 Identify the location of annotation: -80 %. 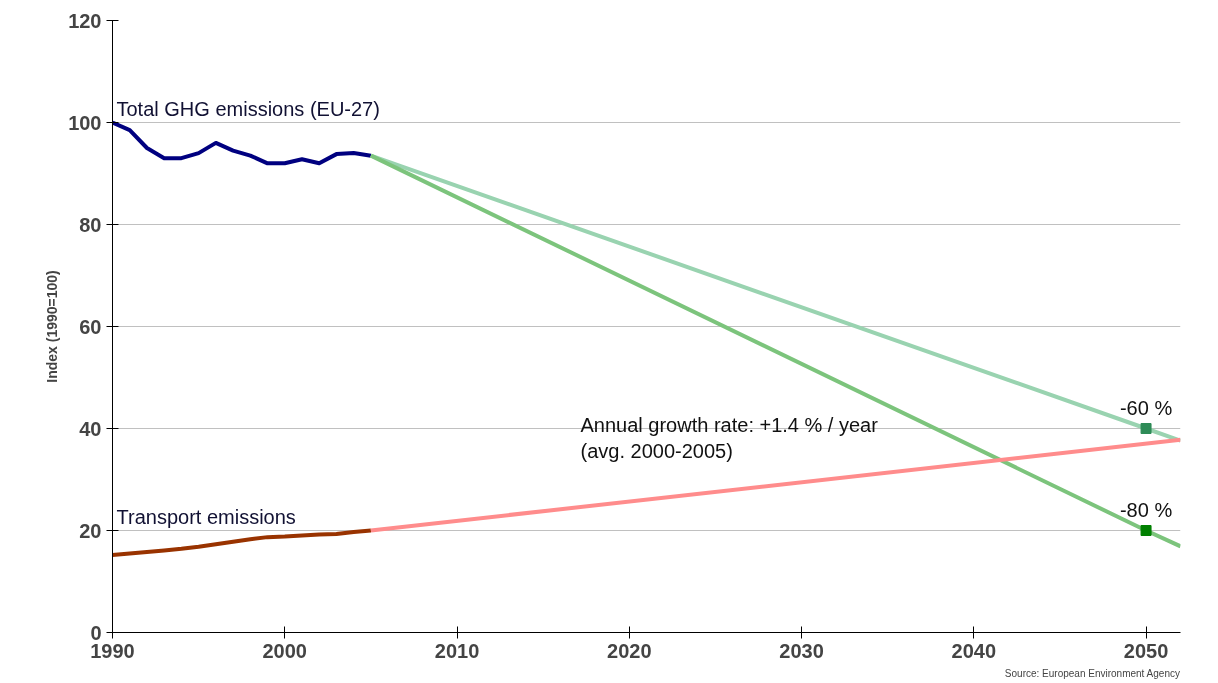
(1146, 509).